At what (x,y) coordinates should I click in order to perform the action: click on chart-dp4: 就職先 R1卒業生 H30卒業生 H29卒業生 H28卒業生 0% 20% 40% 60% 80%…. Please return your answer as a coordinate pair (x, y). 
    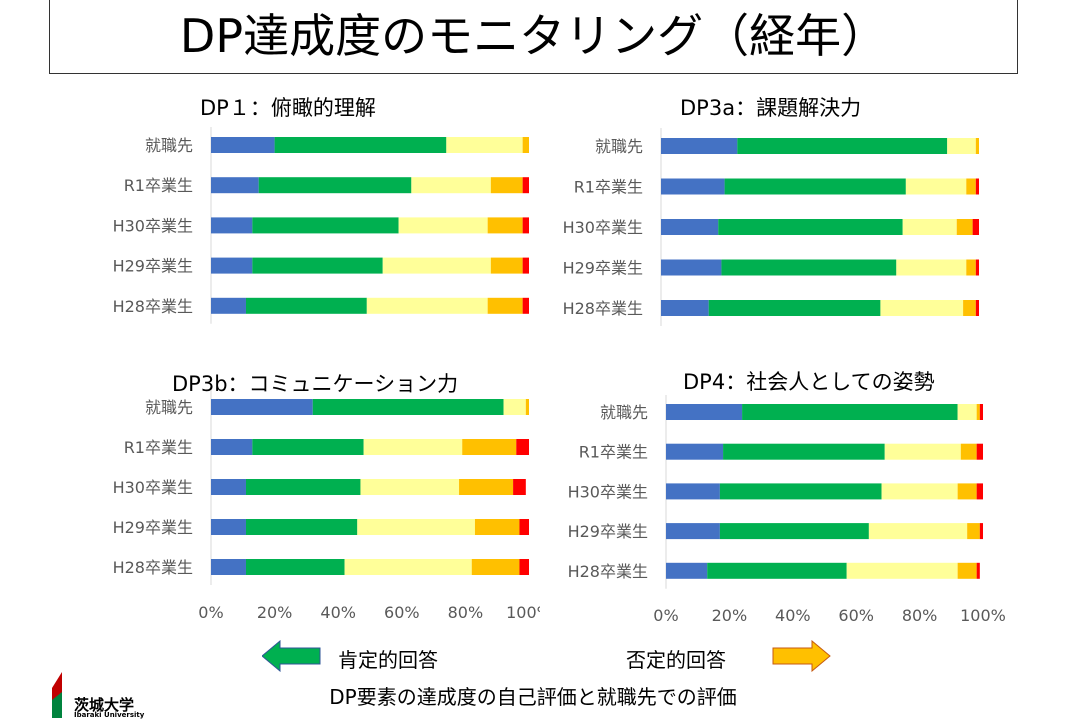
    Looking at the image, I should click on (786, 510).